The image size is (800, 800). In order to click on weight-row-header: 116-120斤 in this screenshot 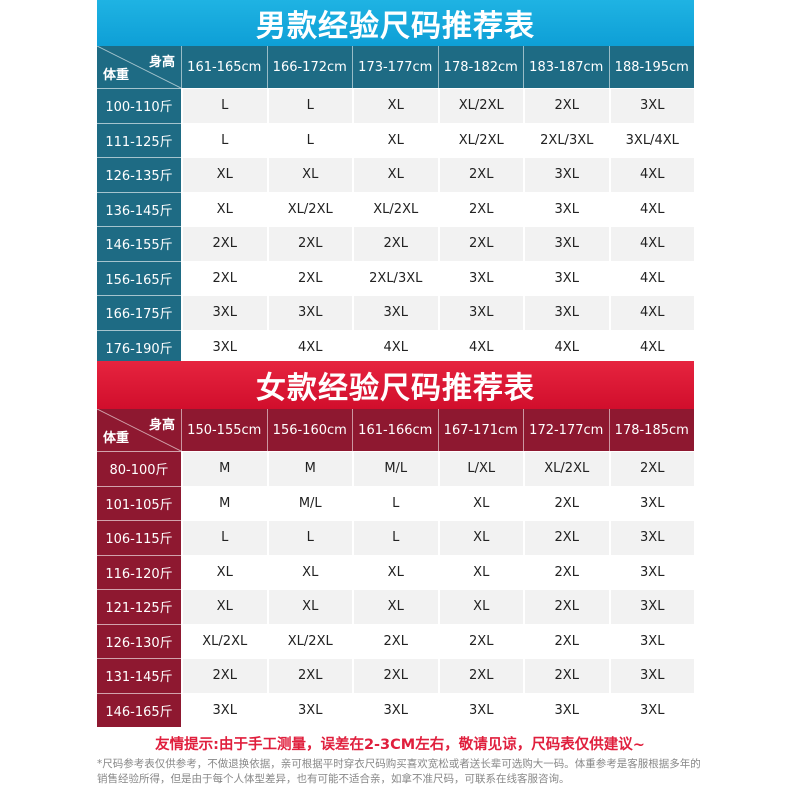, I will do `click(139, 571)`.